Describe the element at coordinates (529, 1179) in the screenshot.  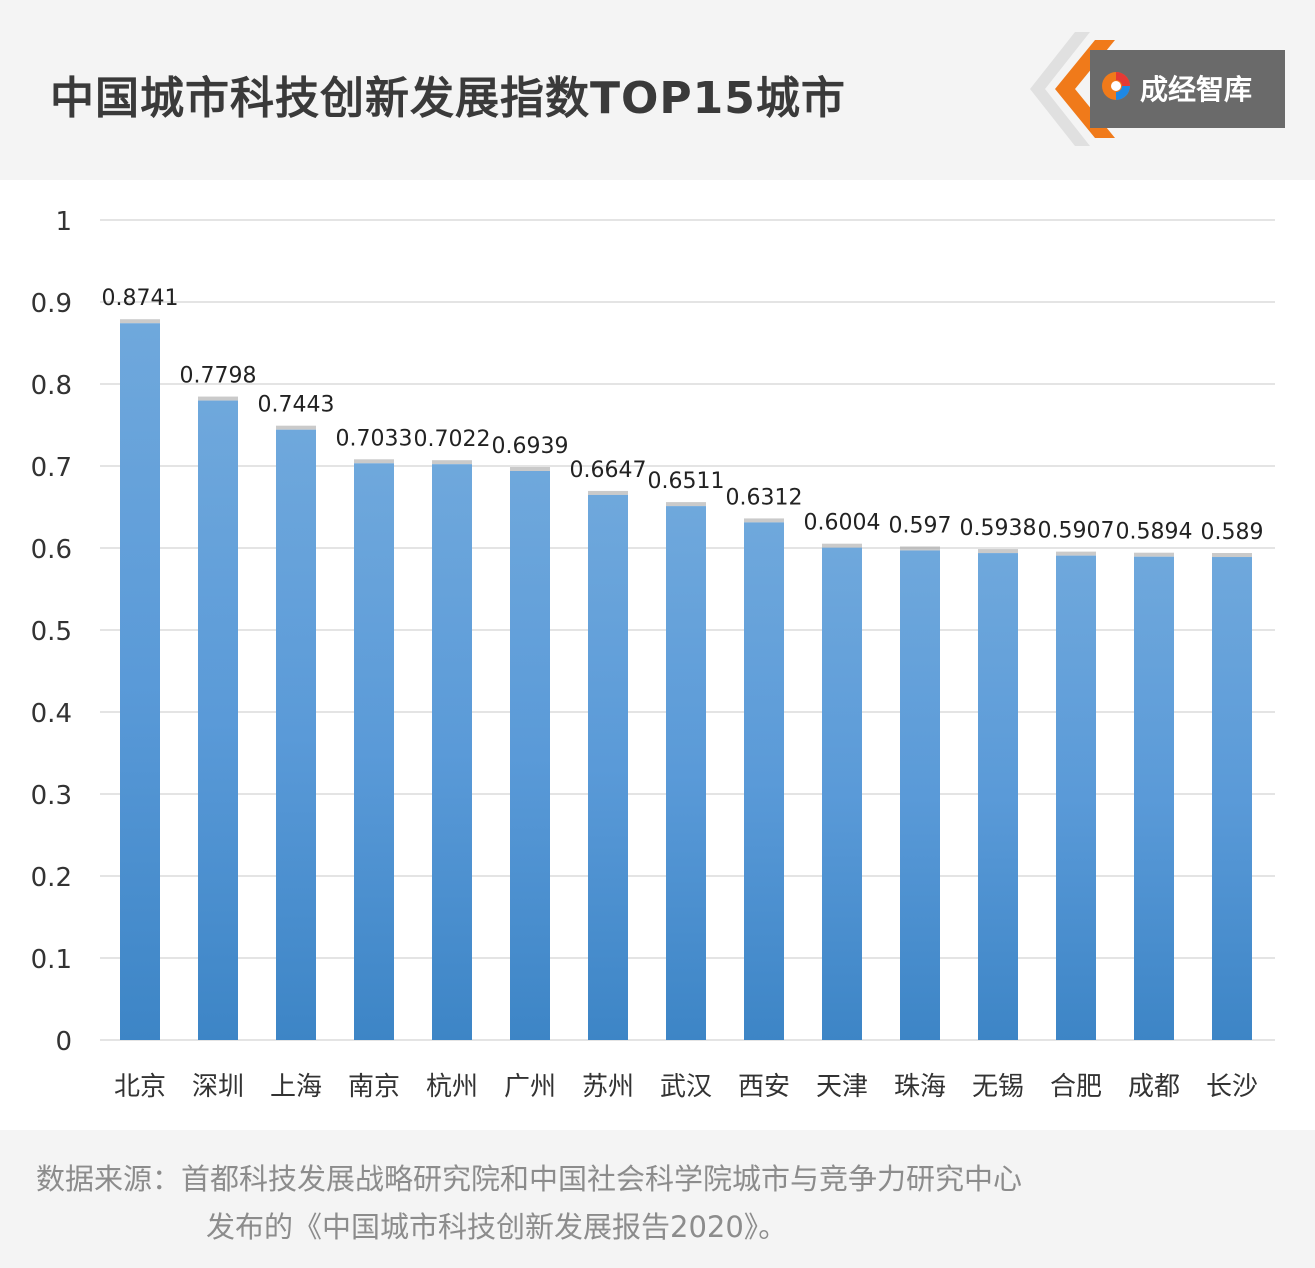
I see `source-note-line-1: 数据来源：首都科技发展战略研究院和中国社会科学院城市与竞争力研究中心` at that location.